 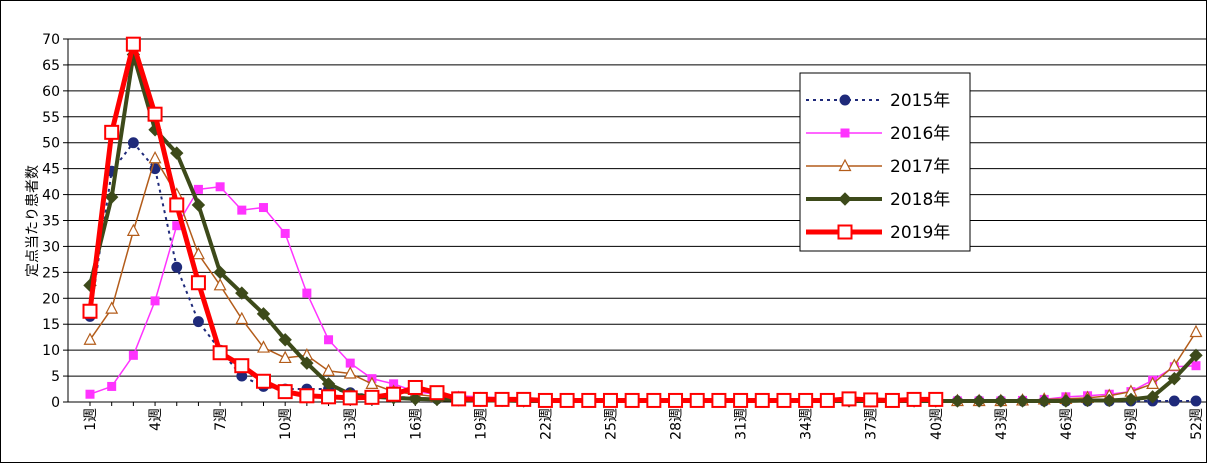 I want to click on x-tick-label: 28週, so click(x=677, y=424).